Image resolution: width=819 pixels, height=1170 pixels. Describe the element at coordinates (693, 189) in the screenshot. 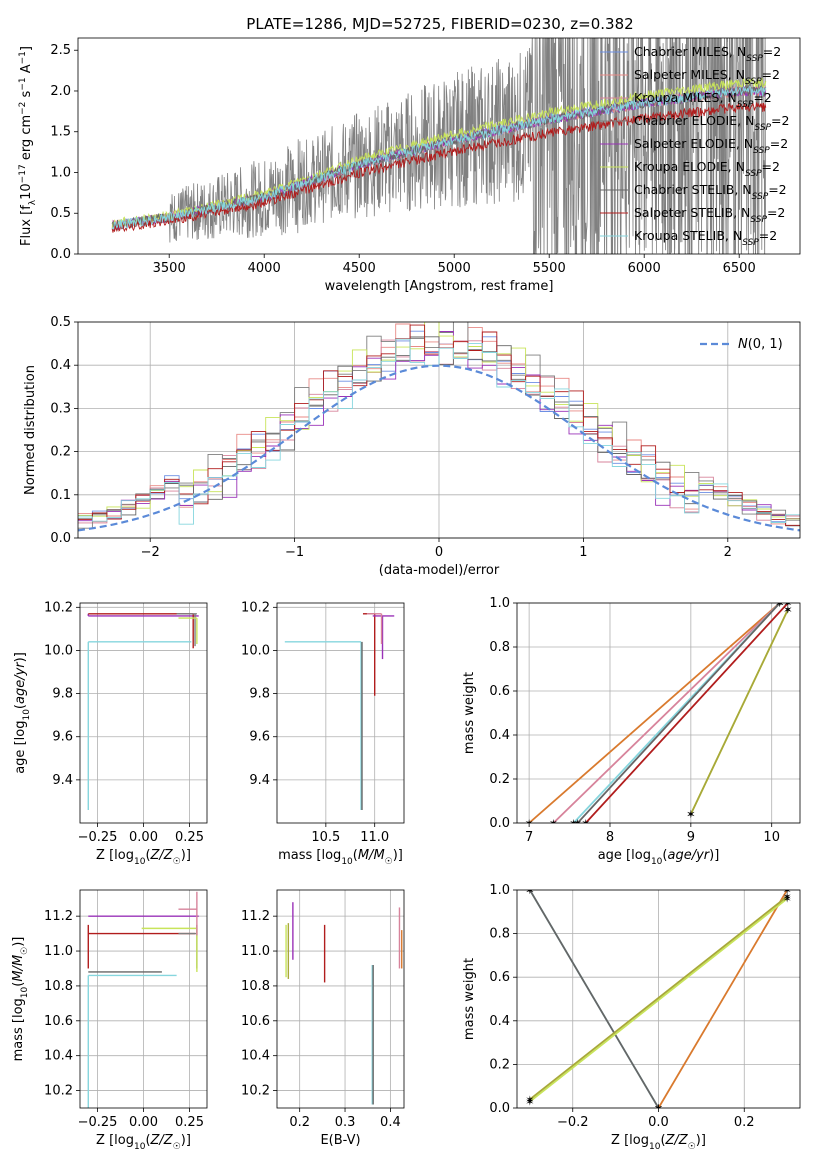

I see `label-part: Chabrier STELIB, N` at that location.